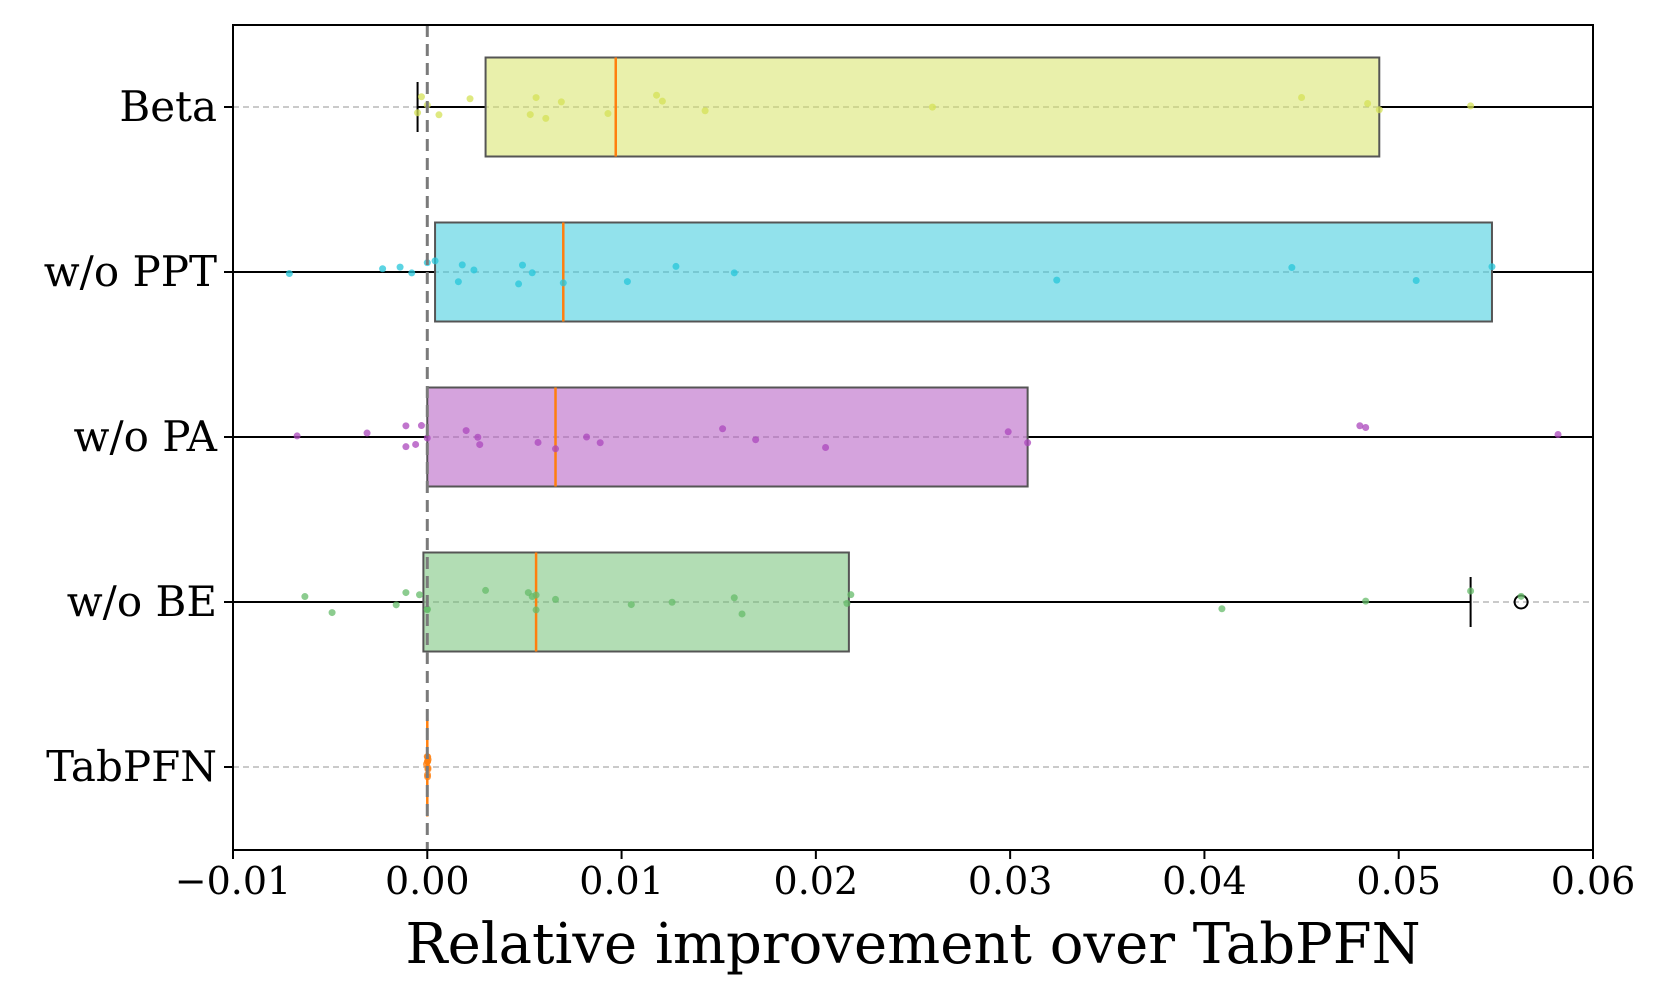  I want to click on category-label-w-o-be: w/o BE, so click(142, 601).